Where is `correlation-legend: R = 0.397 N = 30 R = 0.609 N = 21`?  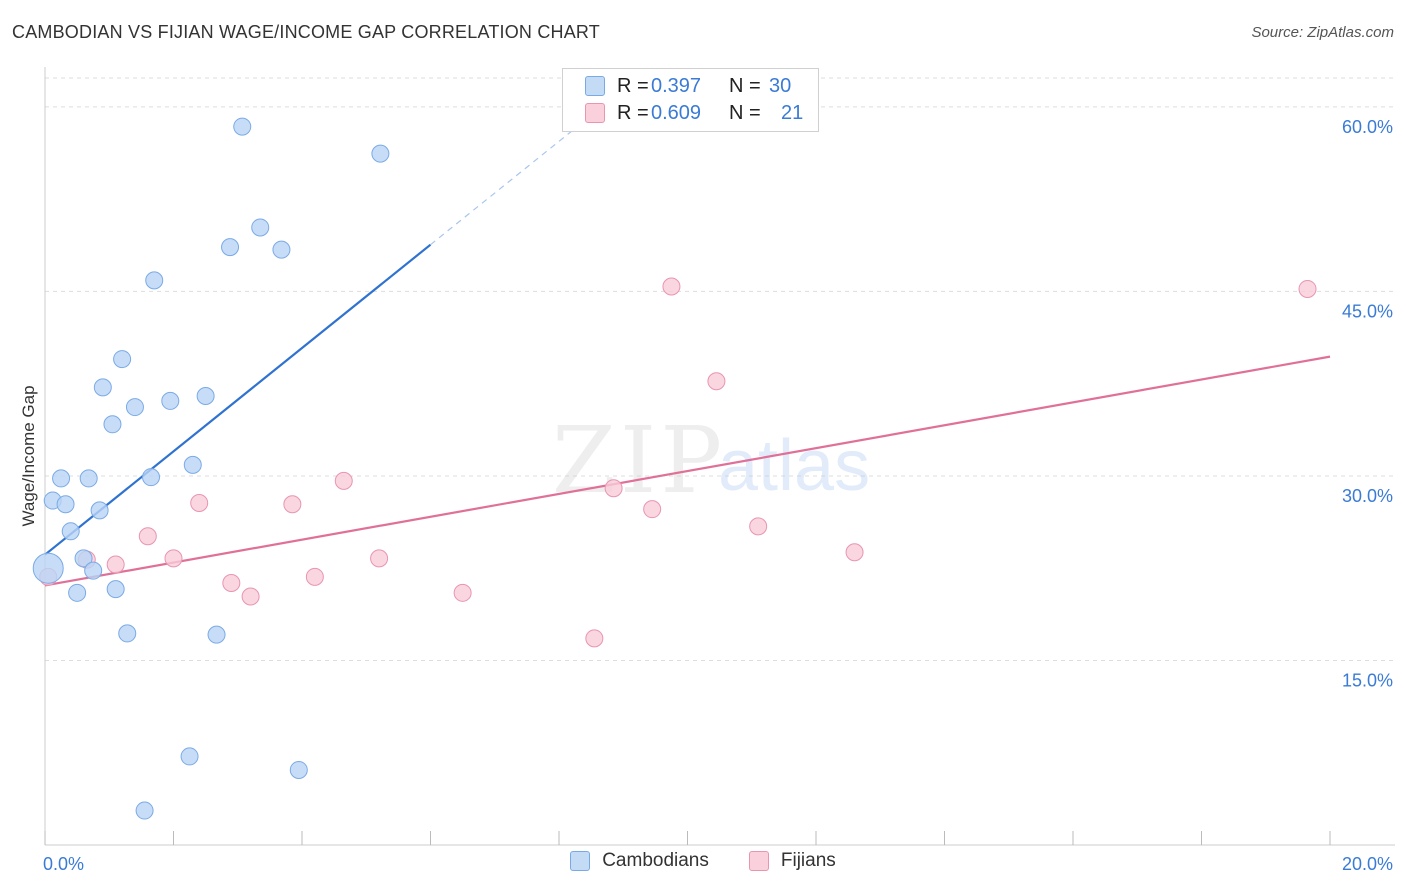
correlation-legend: R = 0.397 N = 30 R = 0.609 N = 21 is located at coordinates (690, 100).